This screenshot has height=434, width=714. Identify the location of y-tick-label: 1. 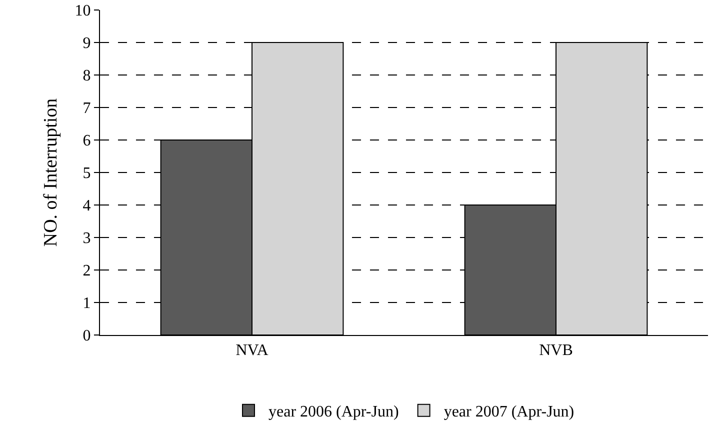
(86, 303).